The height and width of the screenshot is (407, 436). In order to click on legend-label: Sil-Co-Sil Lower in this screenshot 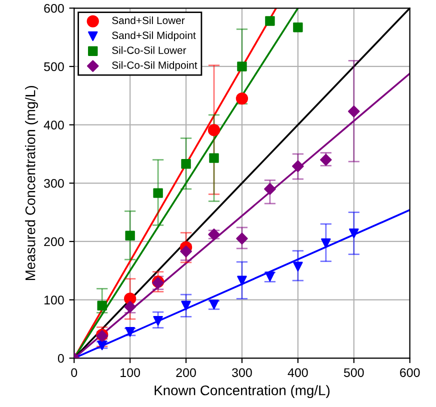, I will do `click(149, 50)`.